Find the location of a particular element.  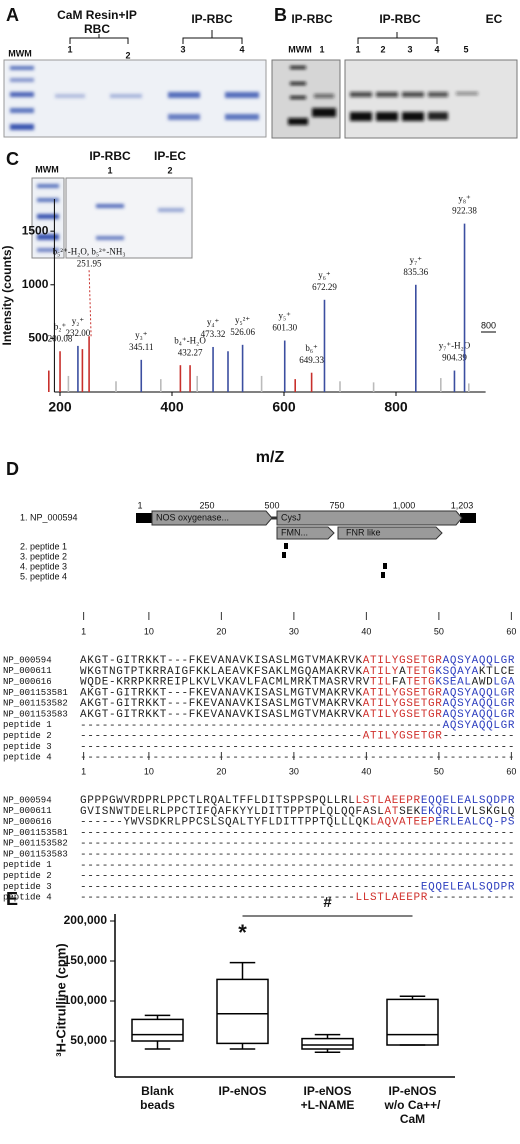

peak-mz: 922.38 is located at coordinates (464, 211).